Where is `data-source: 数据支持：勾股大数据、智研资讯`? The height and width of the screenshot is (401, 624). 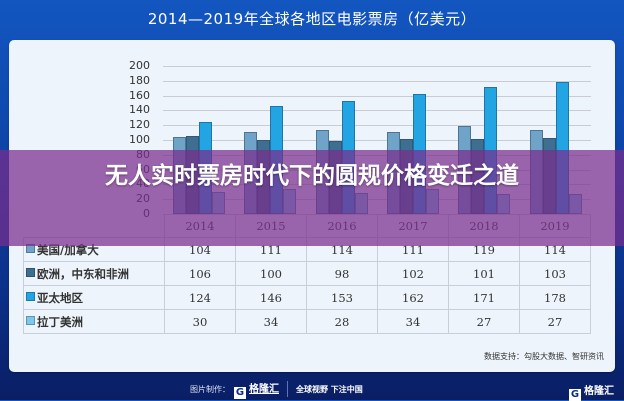 data-source: 数据支持：勾股大数据、智研资讯 is located at coordinates (544, 356).